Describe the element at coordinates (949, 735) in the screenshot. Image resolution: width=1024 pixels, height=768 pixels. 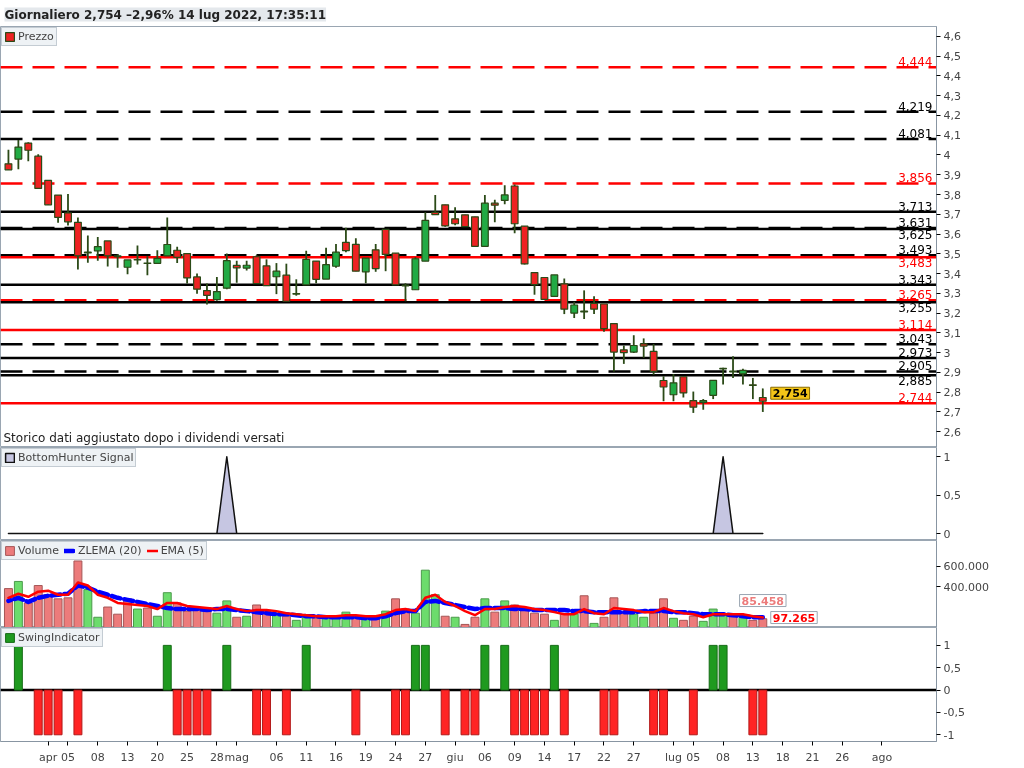
I see `y-tick-label: -1` at that location.